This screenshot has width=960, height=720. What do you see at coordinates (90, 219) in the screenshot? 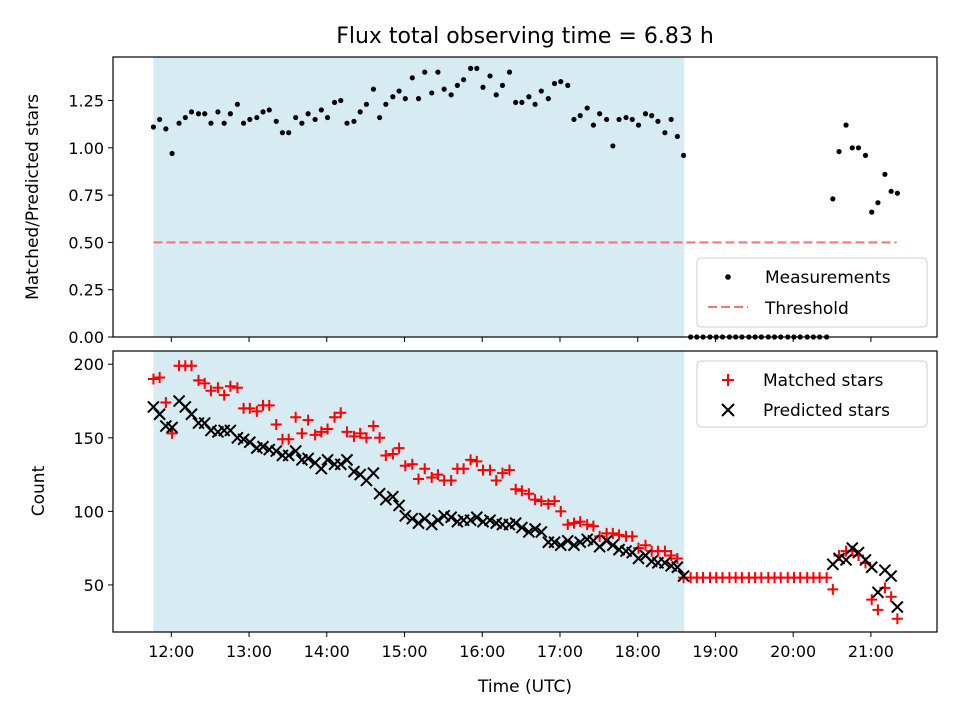
I see `top-y-ticks: 0.00 0.25 0.50 0.75 1.00 1.25` at bounding box center [90, 219].